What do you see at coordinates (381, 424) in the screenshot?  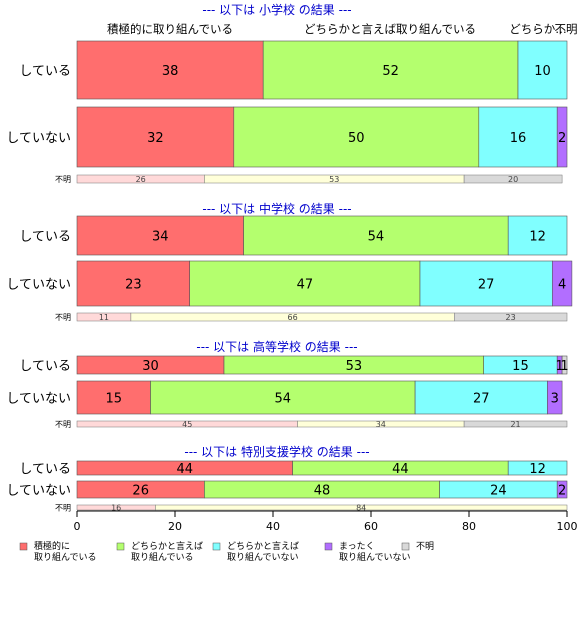 I see `unknown-data-label: 34` at bounding box center [381, 424].